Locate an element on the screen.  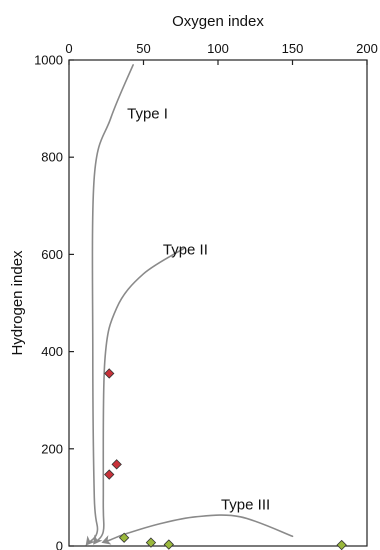
y-tick-label: 200 is located at coordinates (52, 448).